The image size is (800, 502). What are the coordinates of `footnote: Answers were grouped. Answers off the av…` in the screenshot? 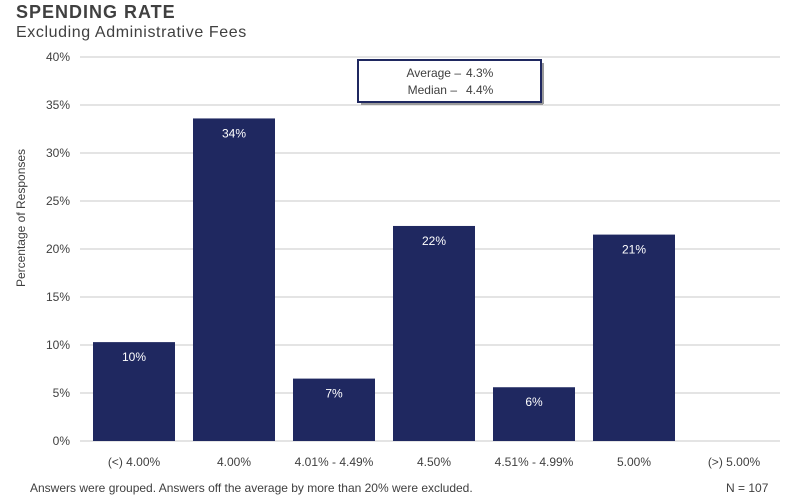 It's located at (251, 488).